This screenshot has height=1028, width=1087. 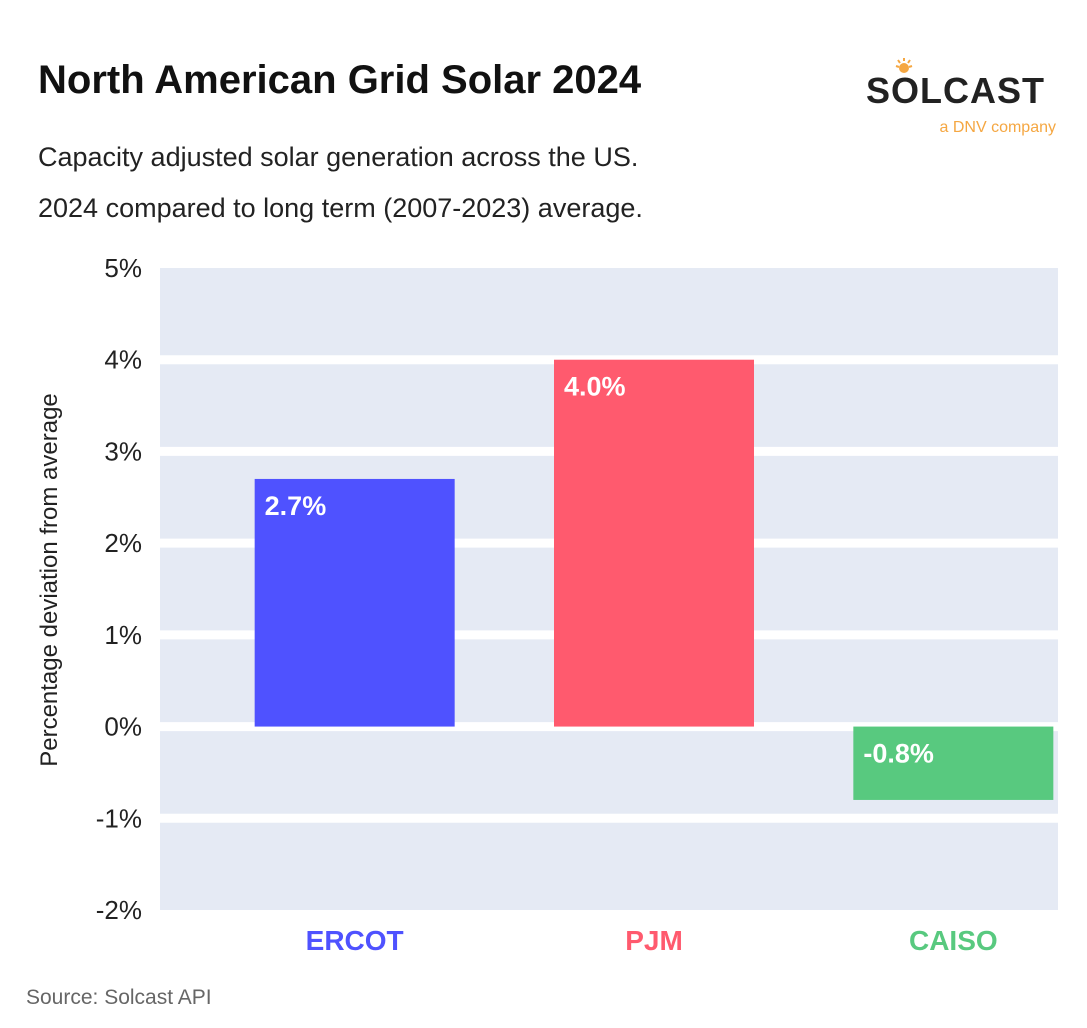 What do you see at coordinates (654, 543) in the screenshot?
I see `bar-pjm` at bounding box center [654, 543].